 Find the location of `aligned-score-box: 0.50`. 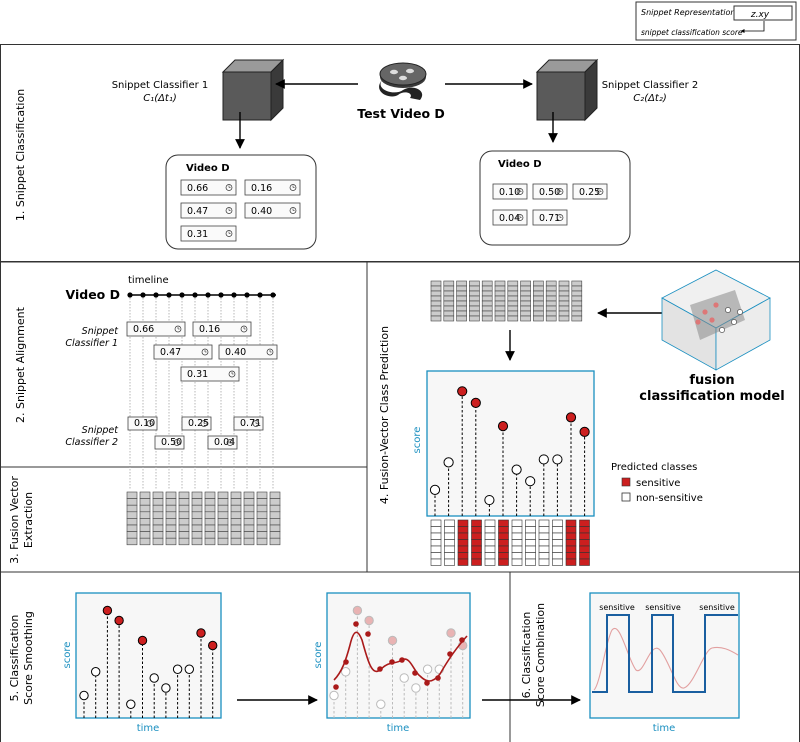

aligned-score-box: 0.50 is located at coordinates (169, 442).